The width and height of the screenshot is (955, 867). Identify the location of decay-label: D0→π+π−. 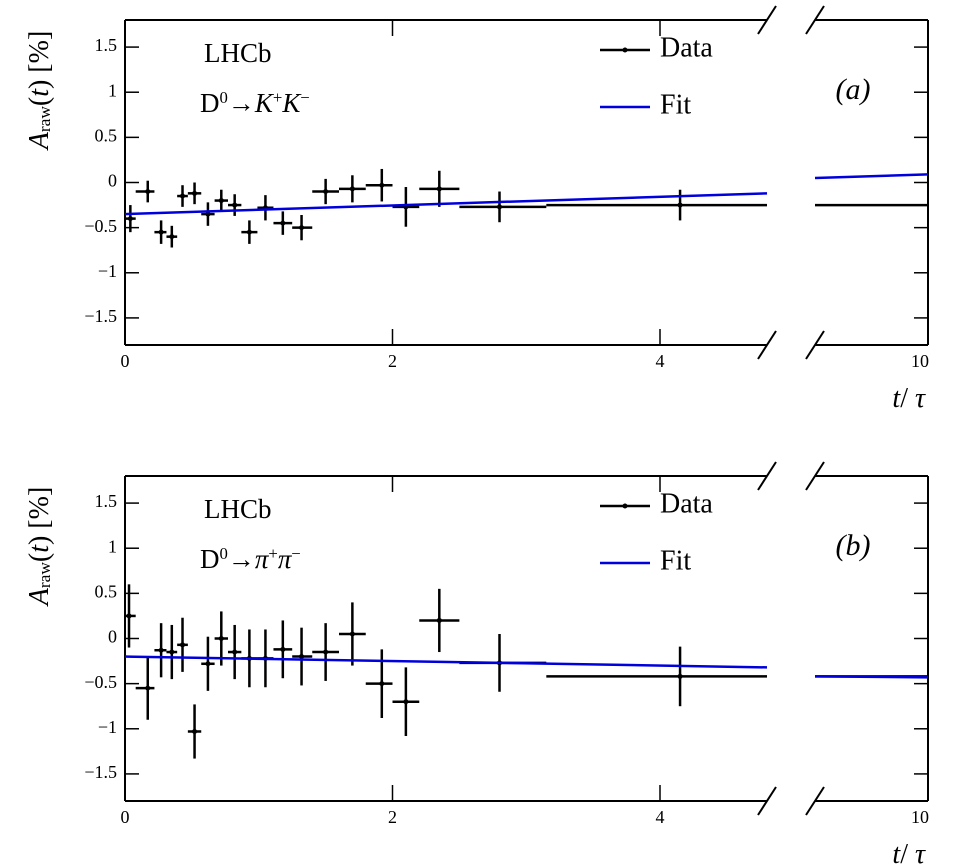
(250, 559).